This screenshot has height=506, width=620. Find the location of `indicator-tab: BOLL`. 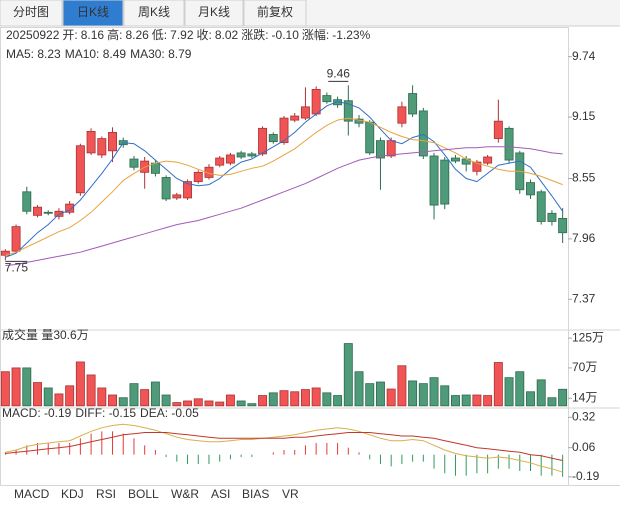

indicator-tab: BOLL is located at coordinates (143, 494).